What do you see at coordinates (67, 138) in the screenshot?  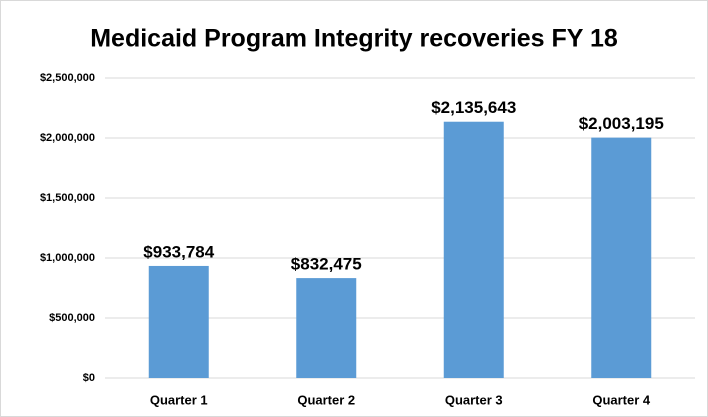 I see `y-tick-label: $2,000,000` at bounding box center [67, 138].